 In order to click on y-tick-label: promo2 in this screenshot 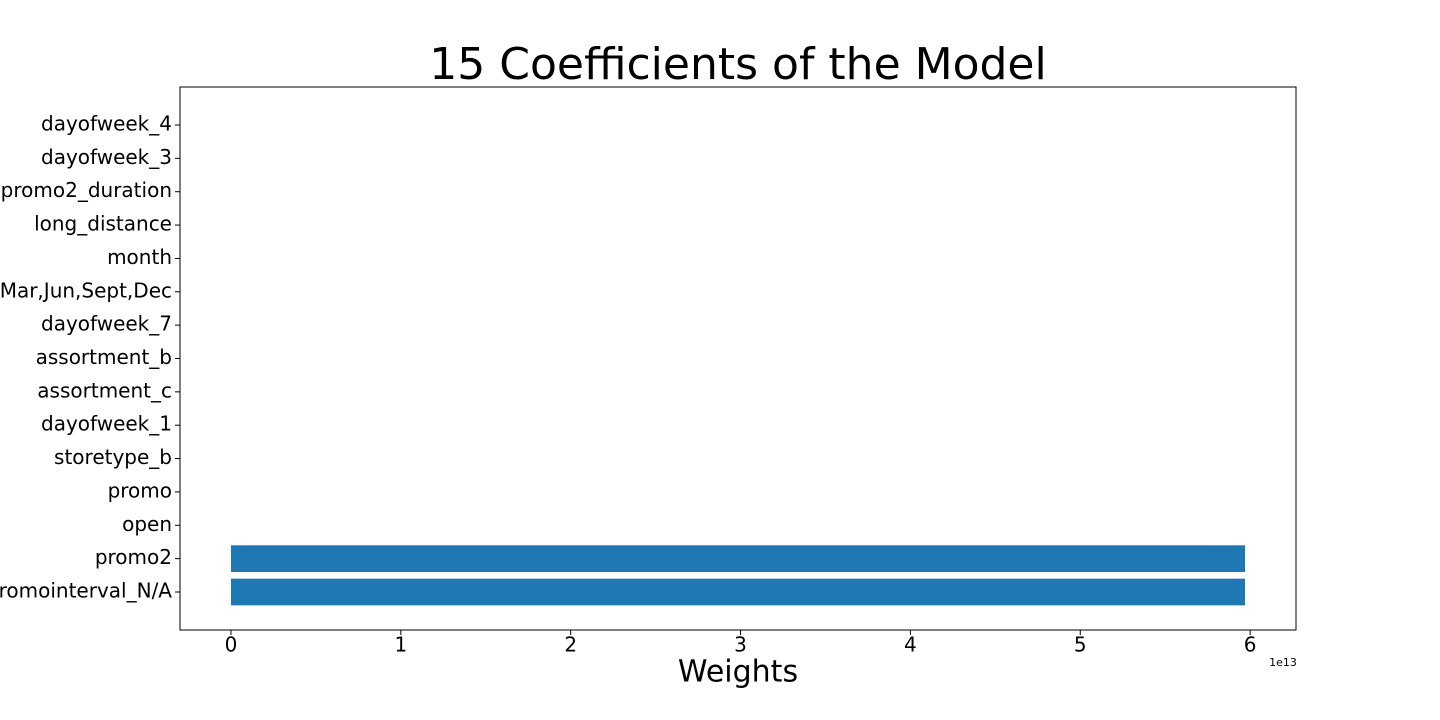, I will do `click(133, 557)`.